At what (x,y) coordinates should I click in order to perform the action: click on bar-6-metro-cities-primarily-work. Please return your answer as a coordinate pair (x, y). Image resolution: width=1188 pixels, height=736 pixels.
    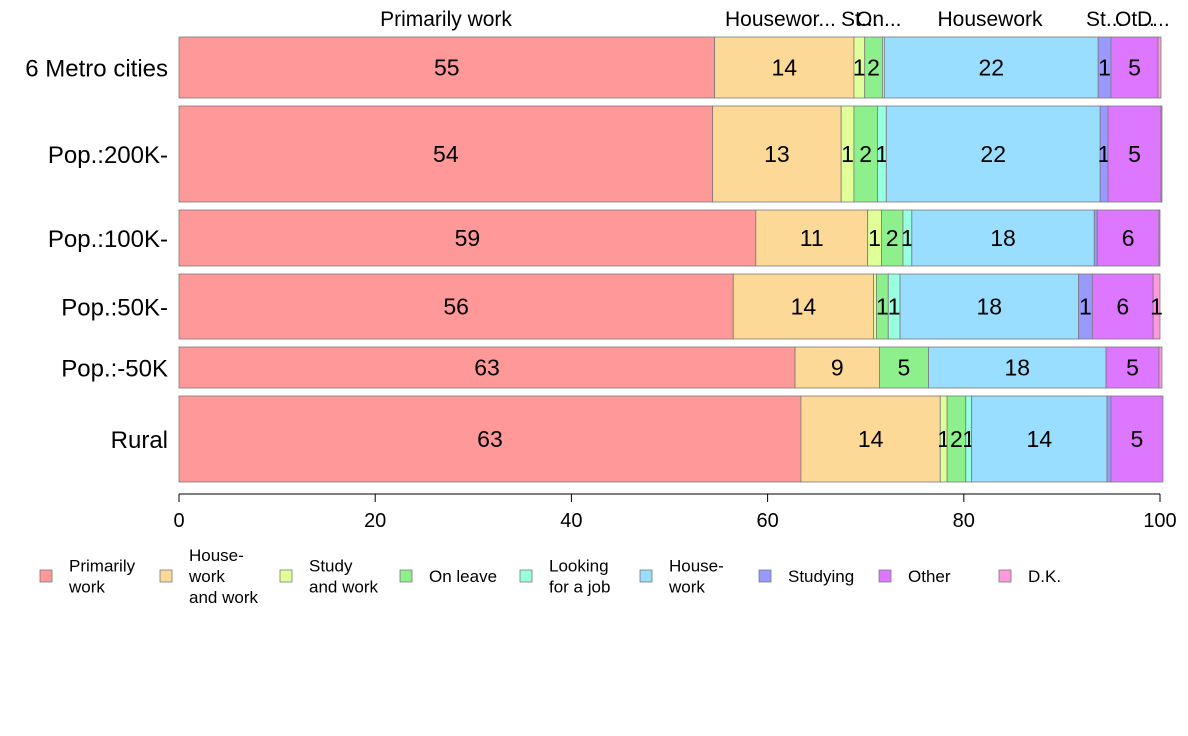
    Looking at the image, I should click on (447, 67).